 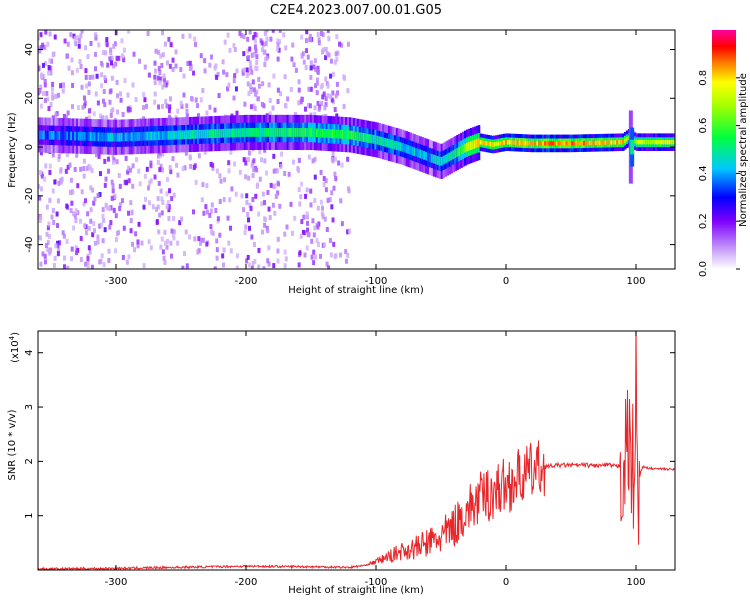 I want to click on svg-text: (x104), so click(x=14, y=347).